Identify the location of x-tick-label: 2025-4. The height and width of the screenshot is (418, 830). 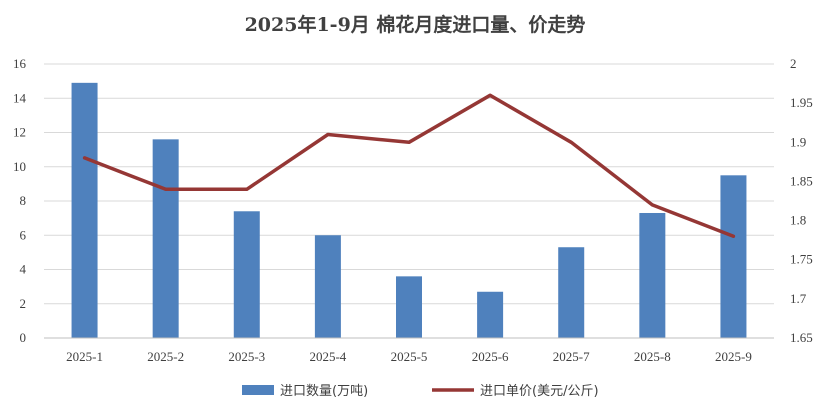
(327, 356).